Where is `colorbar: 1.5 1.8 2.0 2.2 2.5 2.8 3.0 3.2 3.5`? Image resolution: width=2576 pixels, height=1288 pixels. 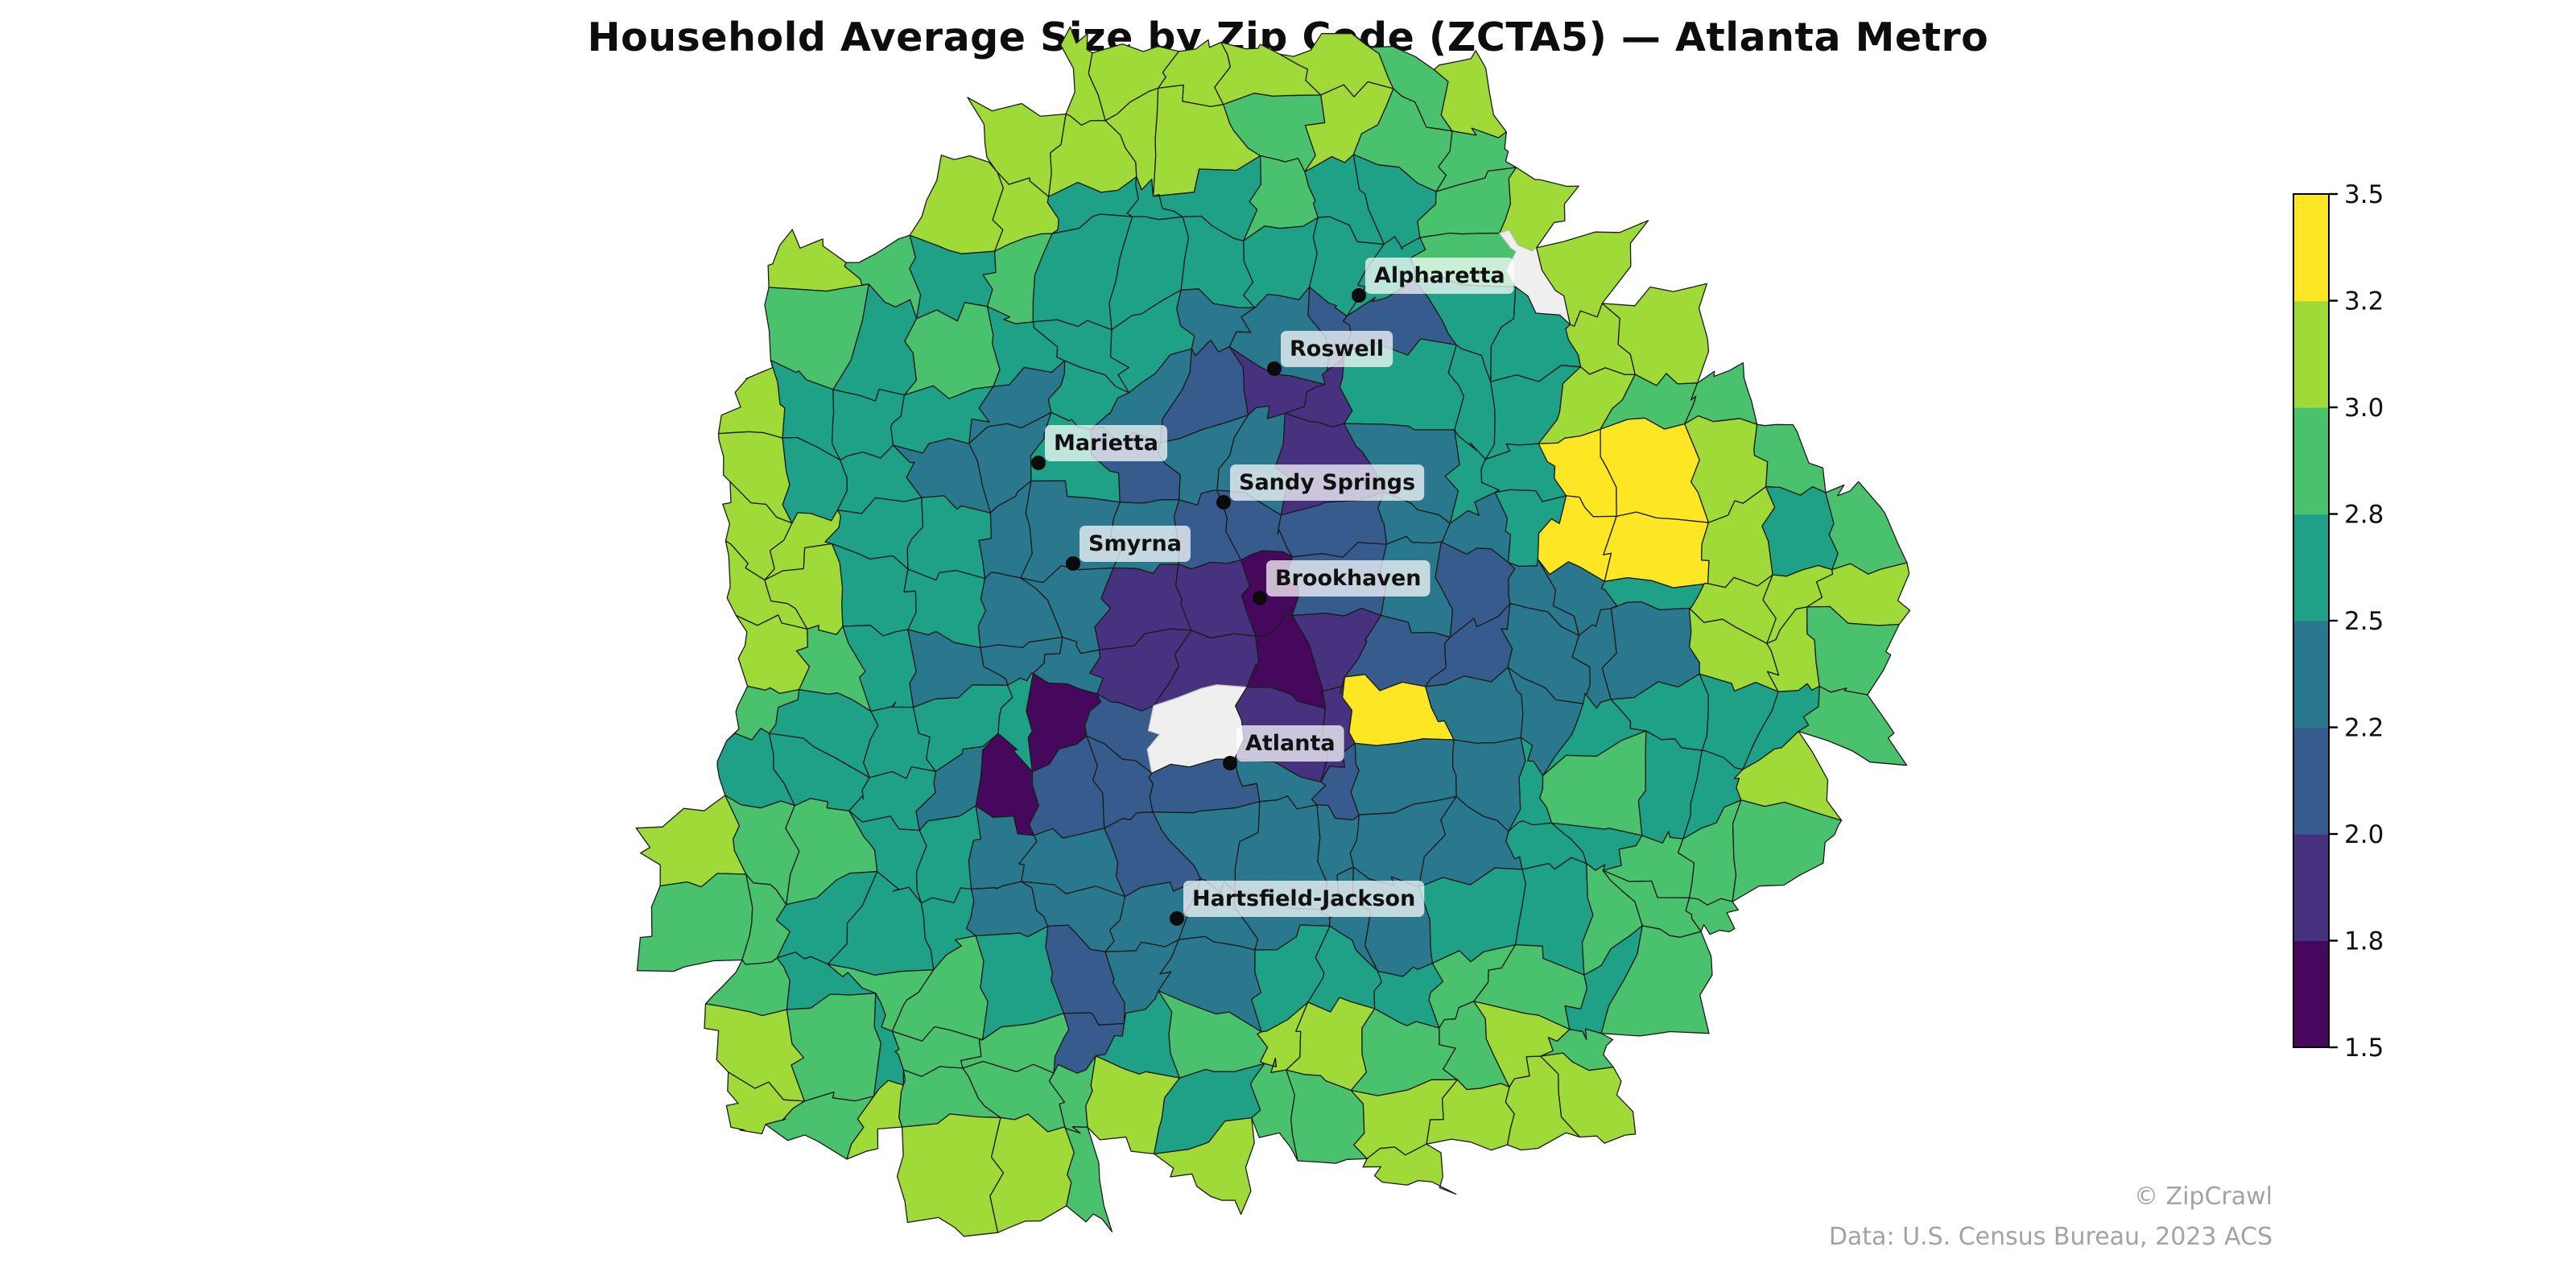
colorbar: 1.5 1.8 2.0 2.2 2.5 2.8 3.0 3.2 3.5 is located at coordinates (2338, 621).